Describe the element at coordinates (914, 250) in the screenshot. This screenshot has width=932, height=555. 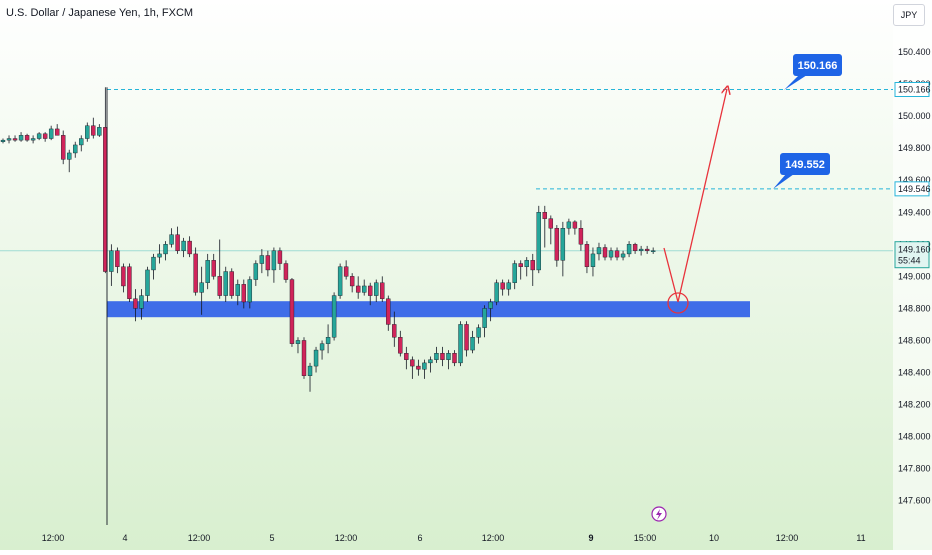
I see `last-price-label: 149.160` at that location.